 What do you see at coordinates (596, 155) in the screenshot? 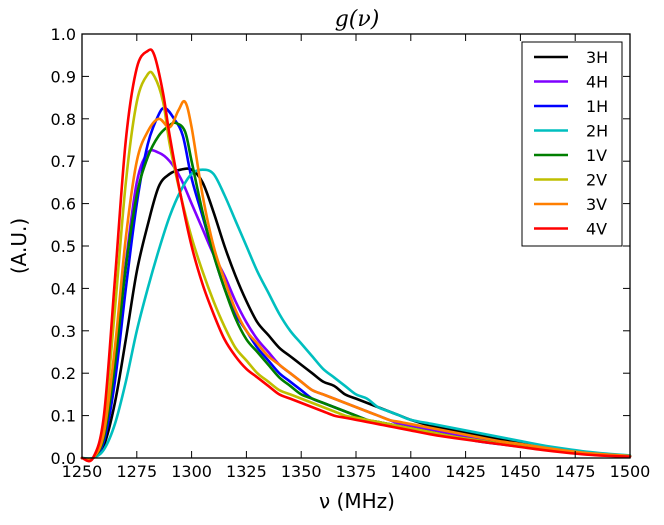
I see `legend-label-1v: 1V` at bounding box center [596, 155].